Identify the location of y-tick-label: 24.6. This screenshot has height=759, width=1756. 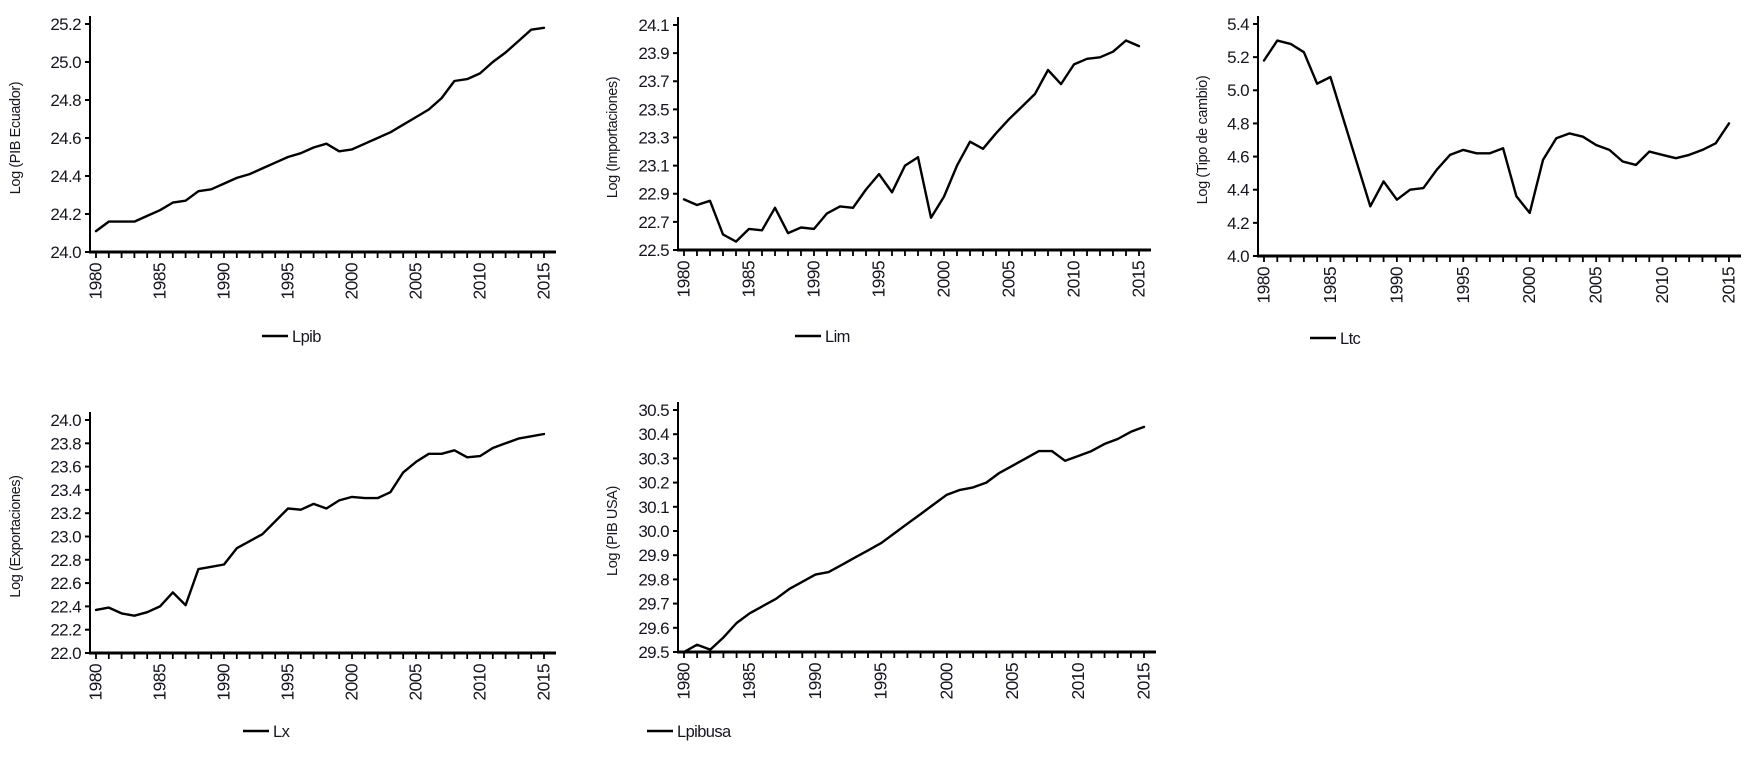
(65, 138).